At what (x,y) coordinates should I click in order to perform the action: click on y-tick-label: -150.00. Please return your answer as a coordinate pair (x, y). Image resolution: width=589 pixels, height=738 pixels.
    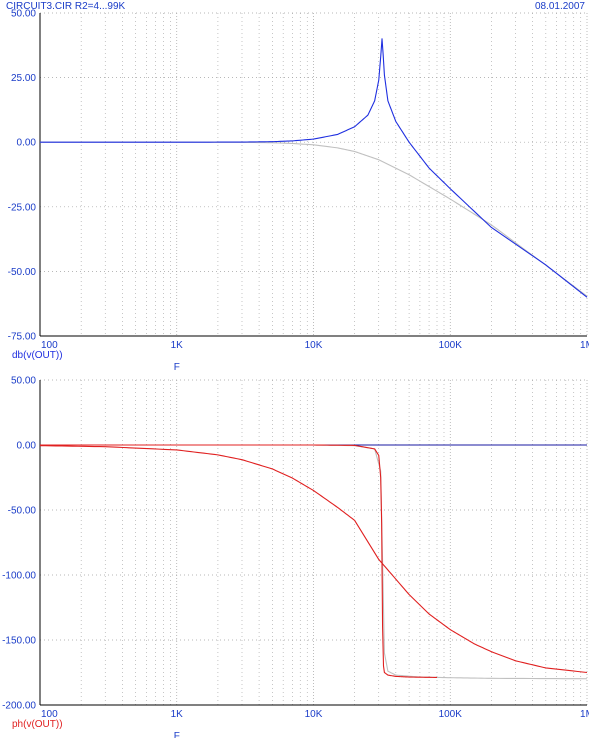
    Looking at the image, I should click on (19, 641).